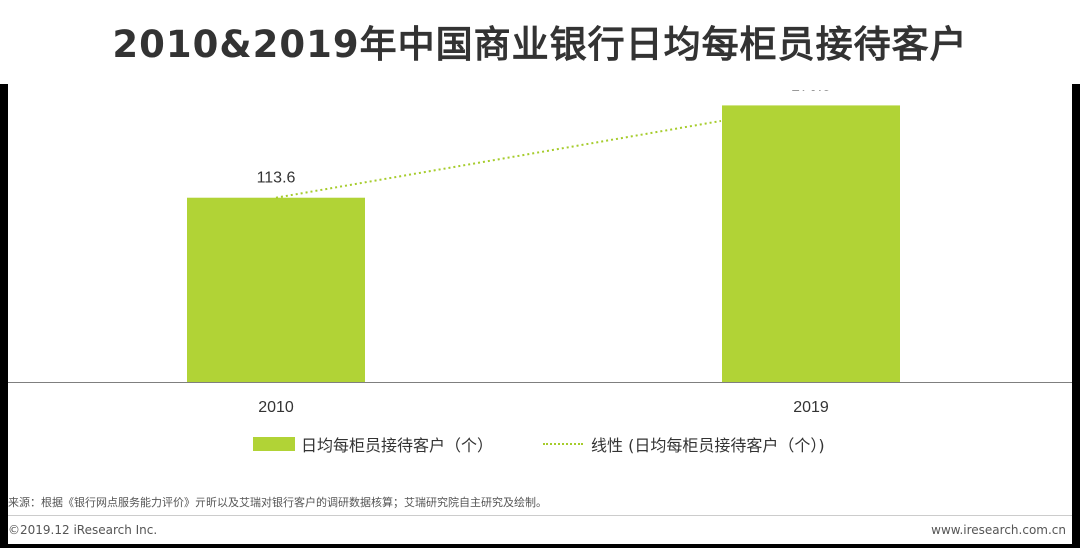 This screenshot has height=548, width=1080. I want to click on legend-item-trend: 线性 (日均每柜员接待客户（个）), so click(684, 444).